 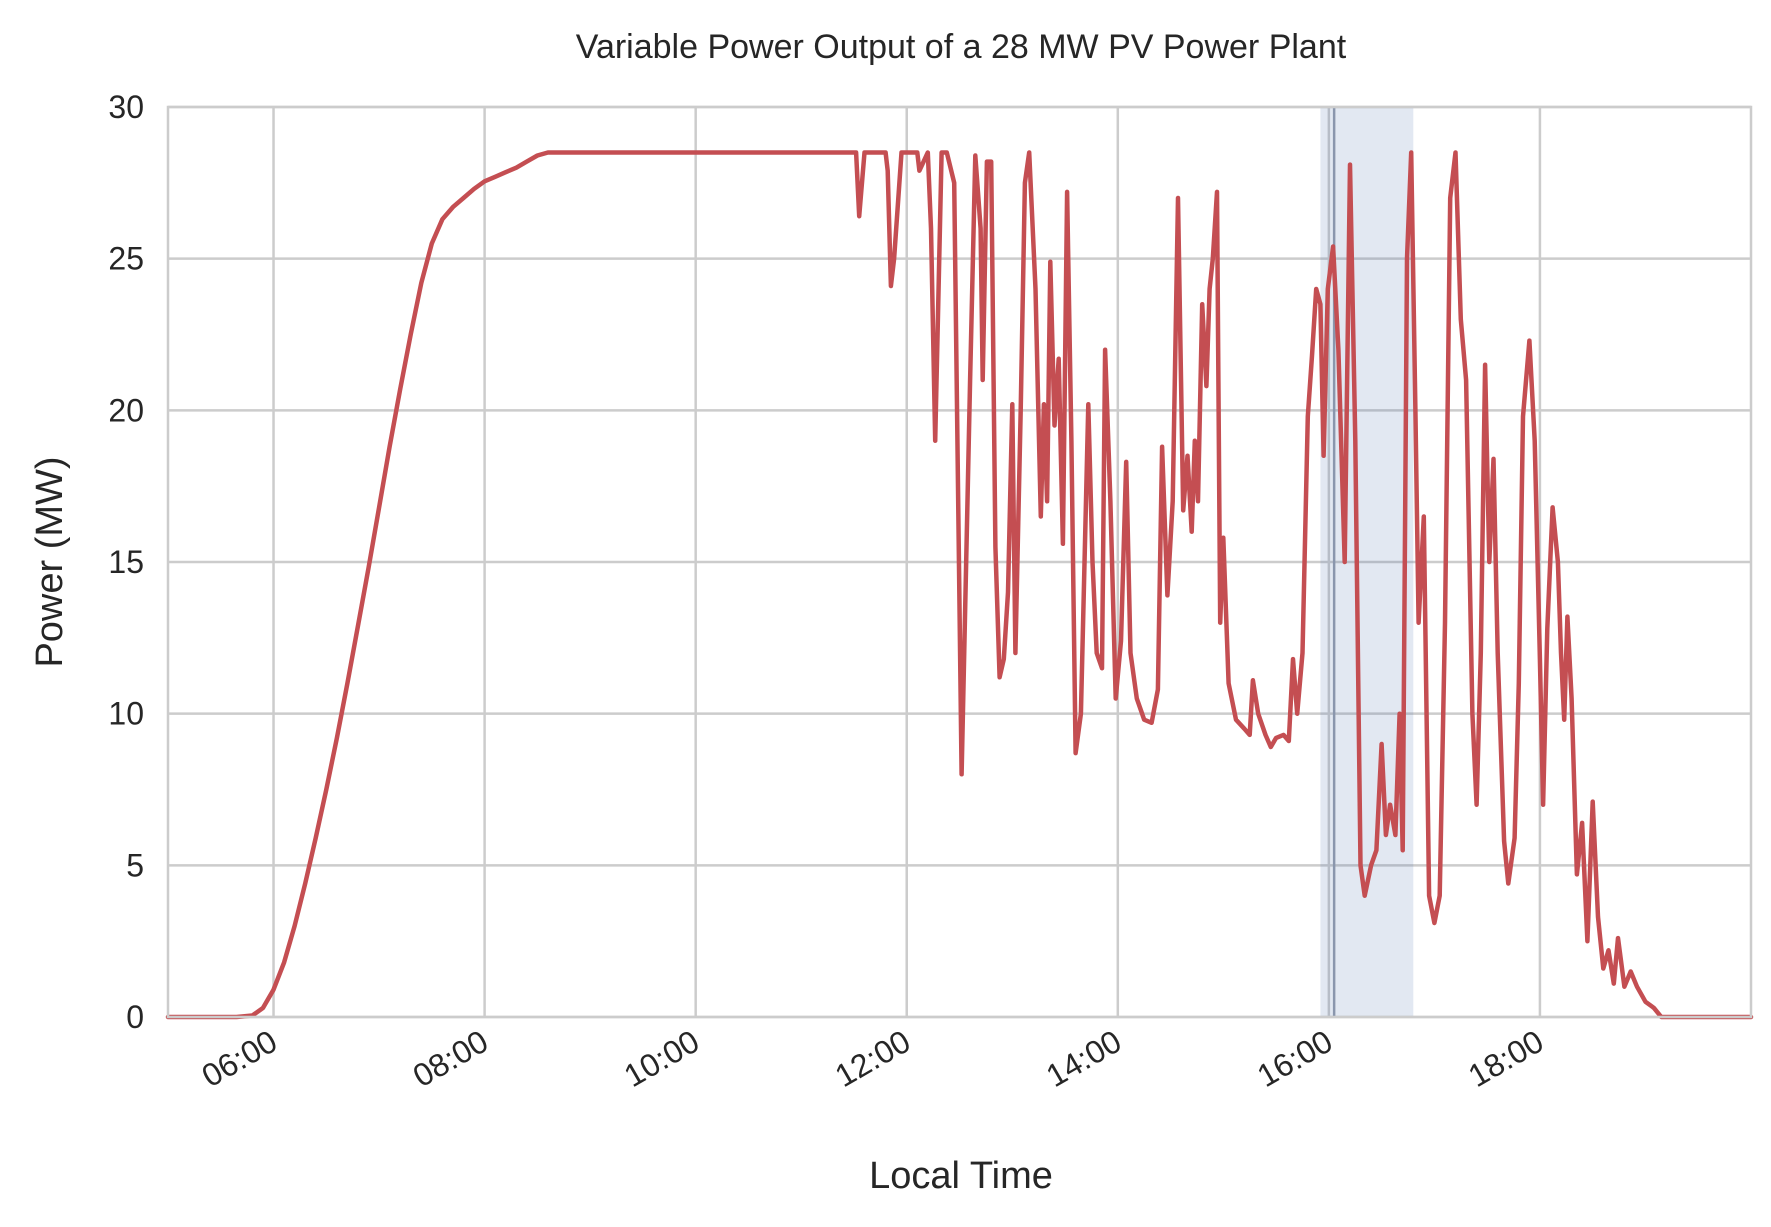 I want to click on x-tick-label-5: 16:00, so click(x=1294, y=1058).